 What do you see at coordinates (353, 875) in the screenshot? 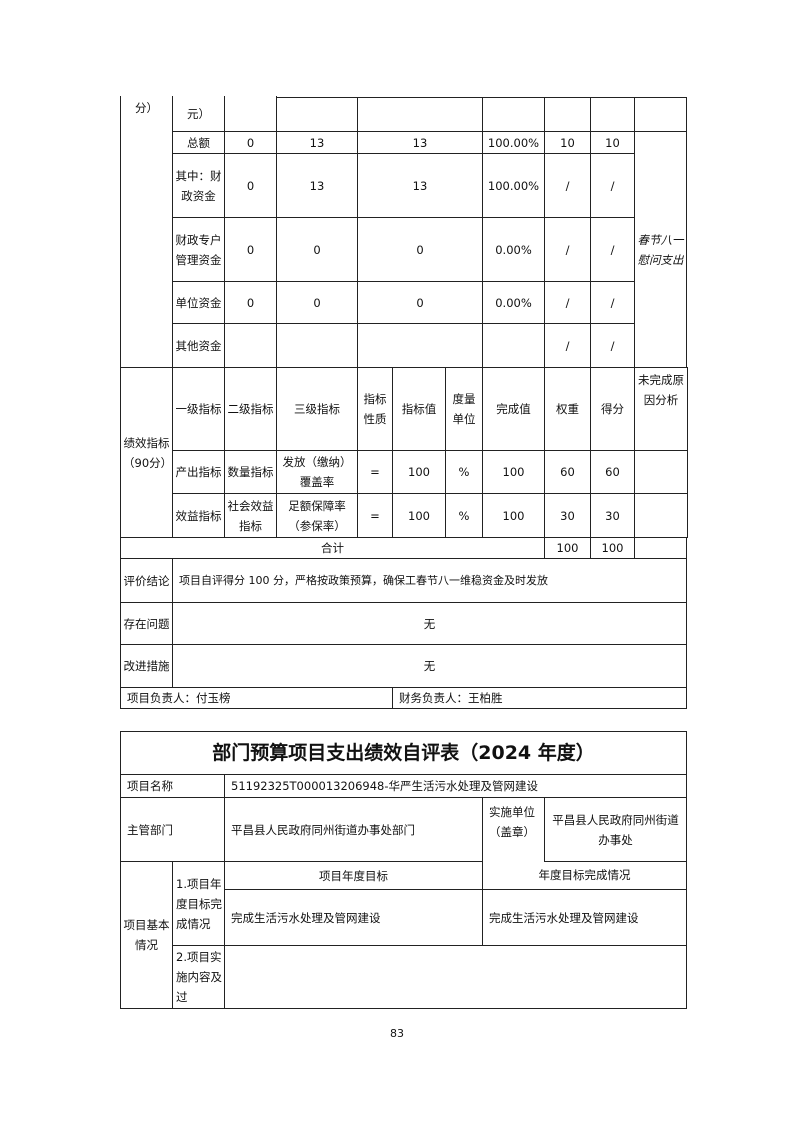
I see `goal-header: 项目年度目标` at bounding box center [353, 875].